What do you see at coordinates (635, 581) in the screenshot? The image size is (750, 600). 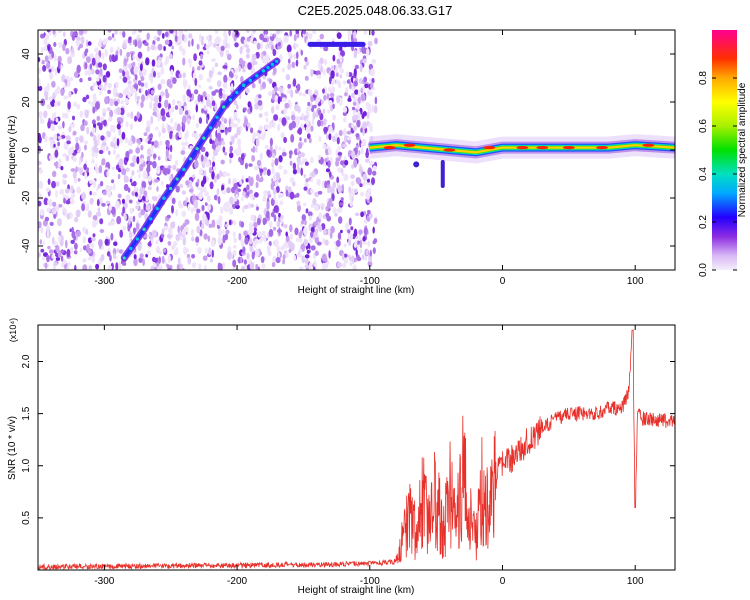 I see `x-tick-label: 100` at bounding box center [635, 581].